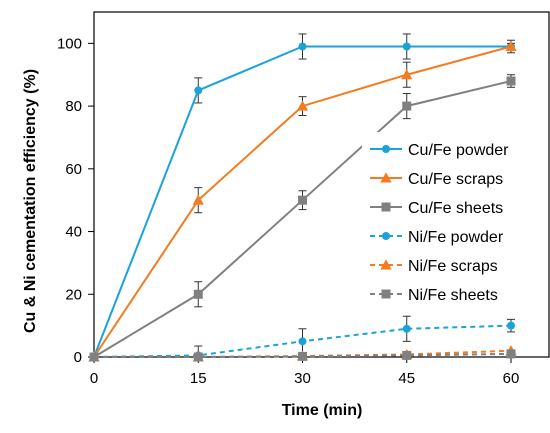  Describe the element at coordinates (198, 378) in the screenshot. I see `x-tick-label: 15` at that location.